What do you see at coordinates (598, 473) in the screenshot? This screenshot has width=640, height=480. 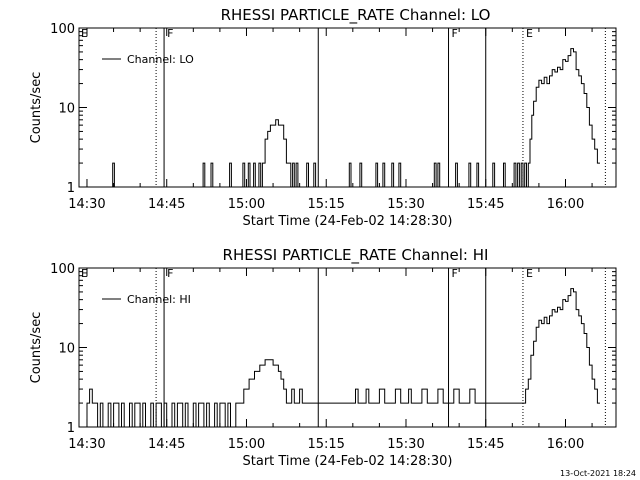 I see `creation-timestamp: 13-Oct-2021 18:24` at bounding box center [598, 473].